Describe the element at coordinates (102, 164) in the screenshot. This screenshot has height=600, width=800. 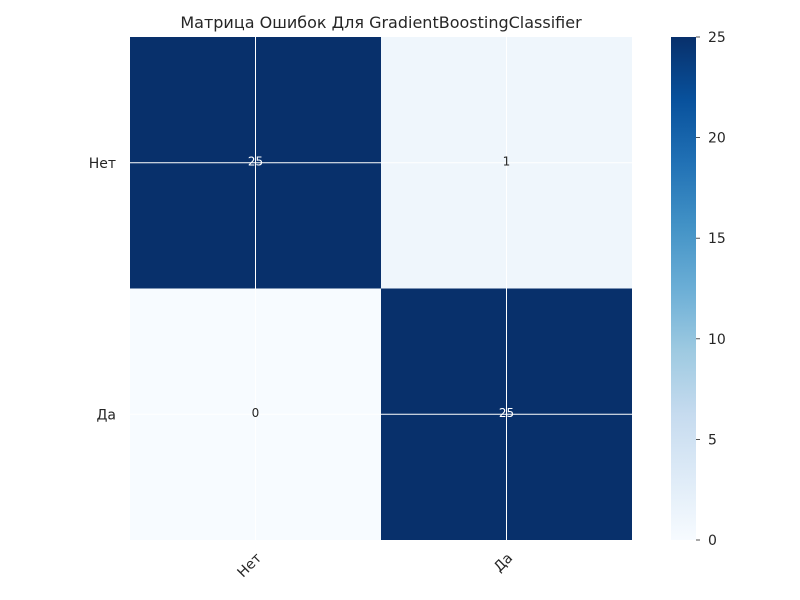
I see `y-tick-label: Нет` at that location.